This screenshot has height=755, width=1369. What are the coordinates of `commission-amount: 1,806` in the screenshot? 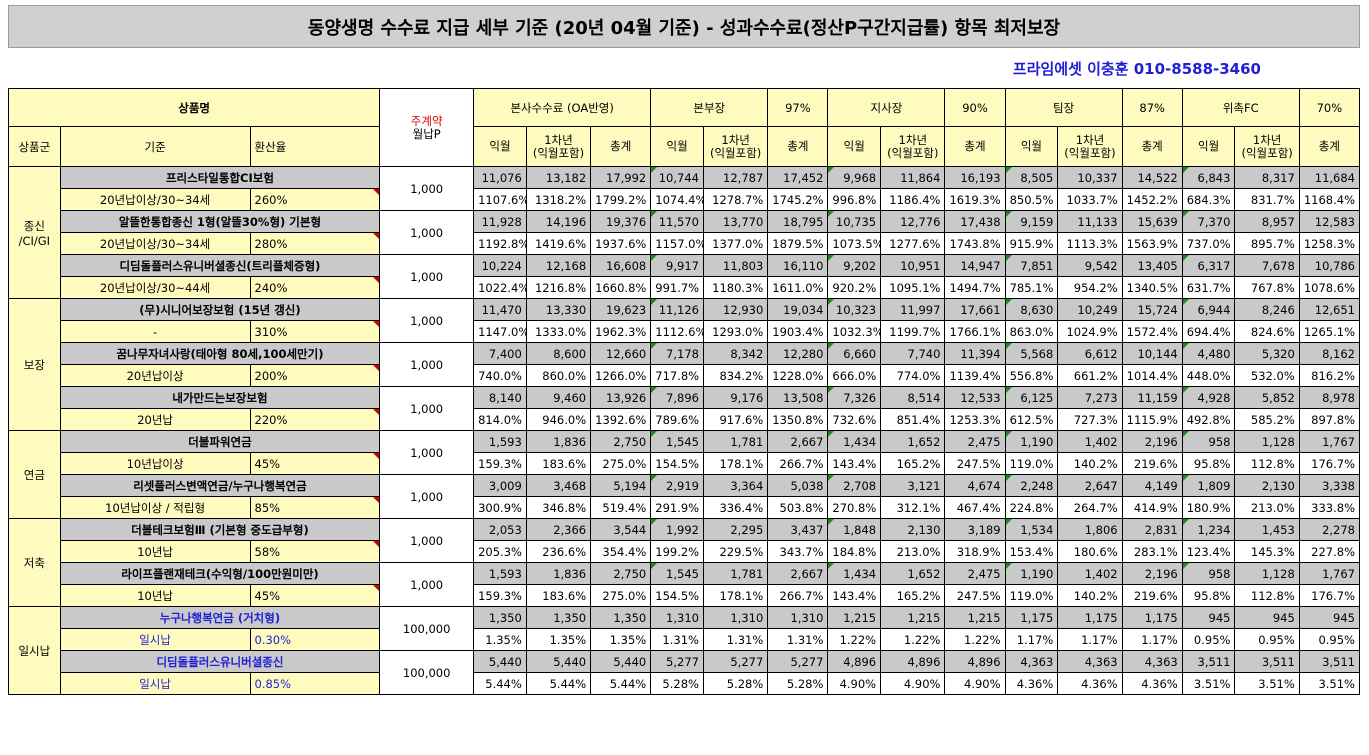 It's located at (1090, 529).